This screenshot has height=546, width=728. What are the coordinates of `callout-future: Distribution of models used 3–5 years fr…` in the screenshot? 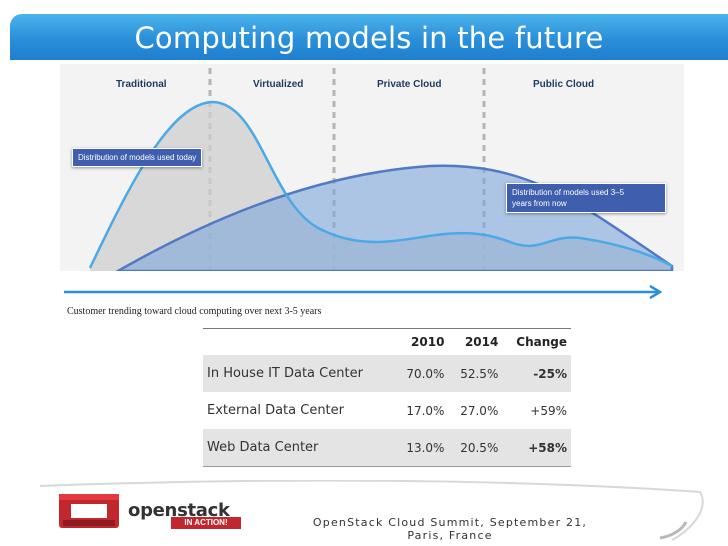 It's located at (586, 198).